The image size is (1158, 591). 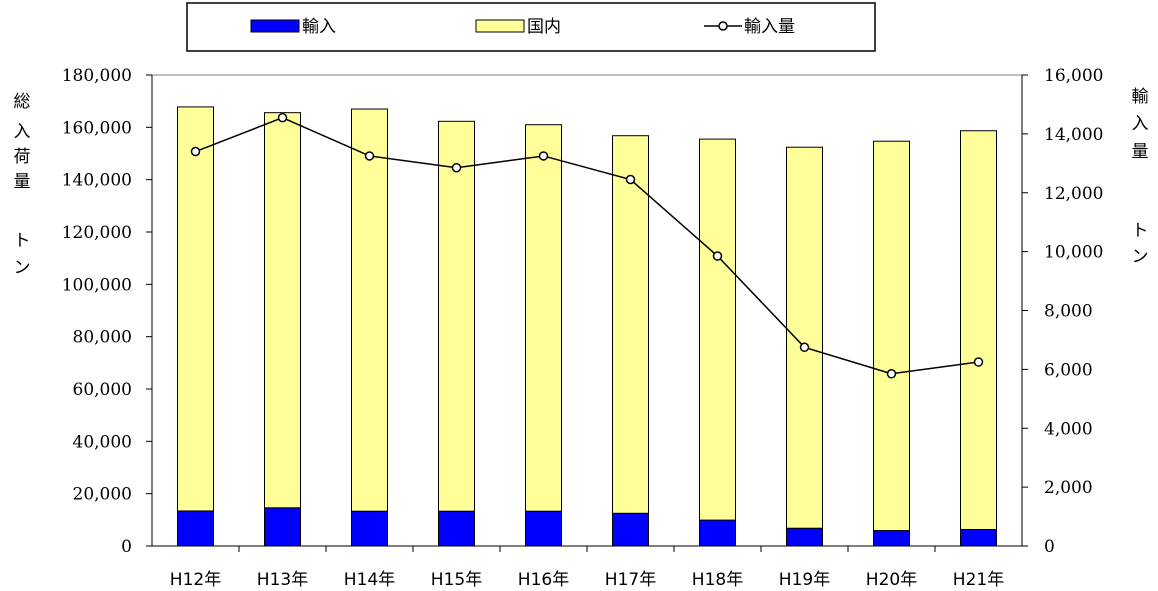 I want to click on left-tick-label: 80,000, so click(x=102, y=338).